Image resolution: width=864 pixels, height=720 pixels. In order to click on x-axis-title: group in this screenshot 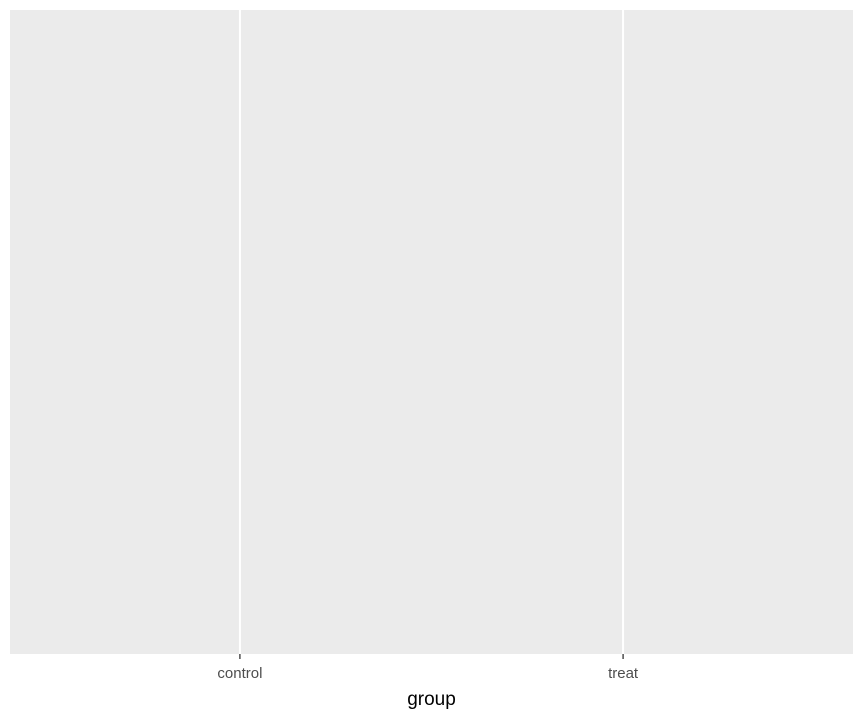, I will do `click(431, 699)`.